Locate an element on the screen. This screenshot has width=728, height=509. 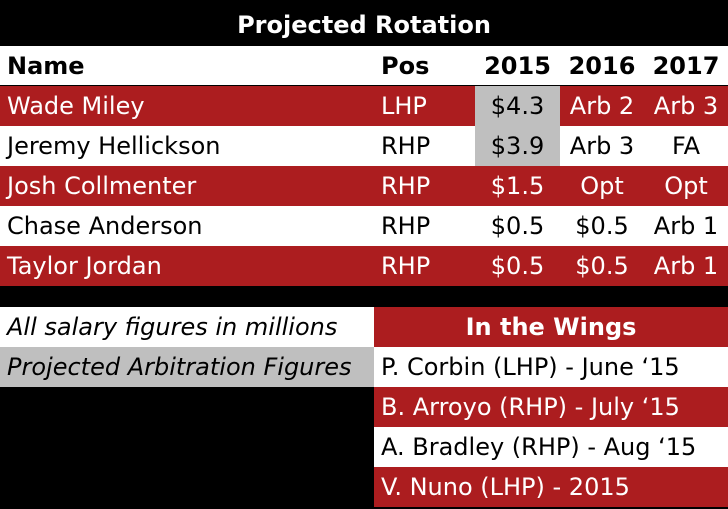
header-2015: 2015 is located at coordinates (517, 65).